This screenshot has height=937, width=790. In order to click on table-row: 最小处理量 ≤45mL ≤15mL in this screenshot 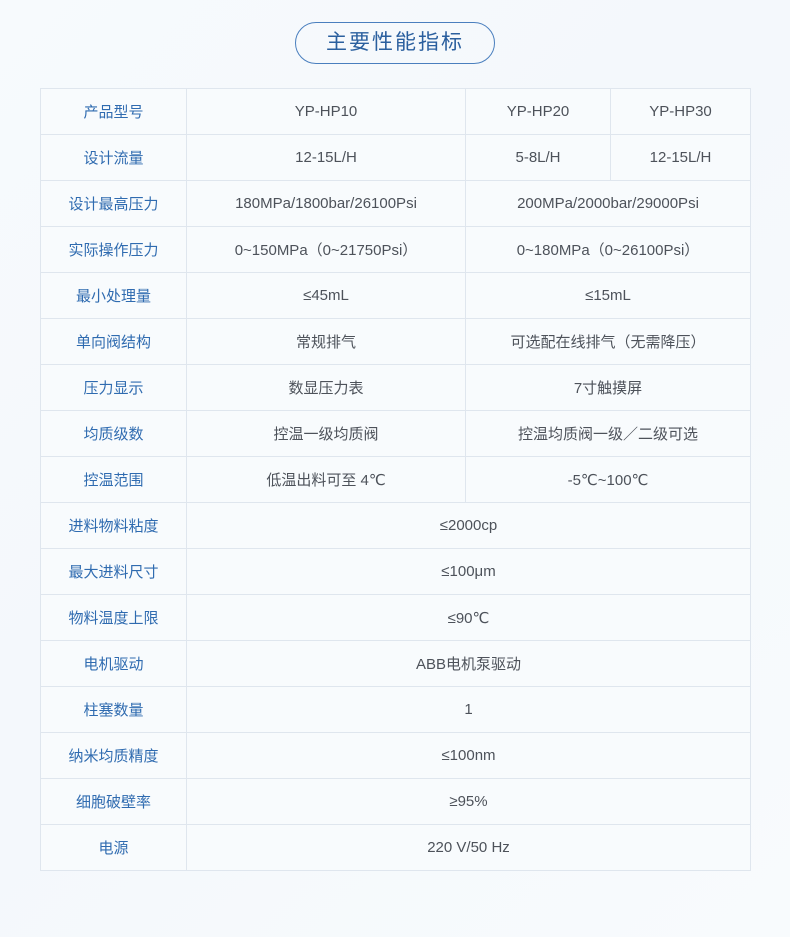, I will do `click(395, 295)`.